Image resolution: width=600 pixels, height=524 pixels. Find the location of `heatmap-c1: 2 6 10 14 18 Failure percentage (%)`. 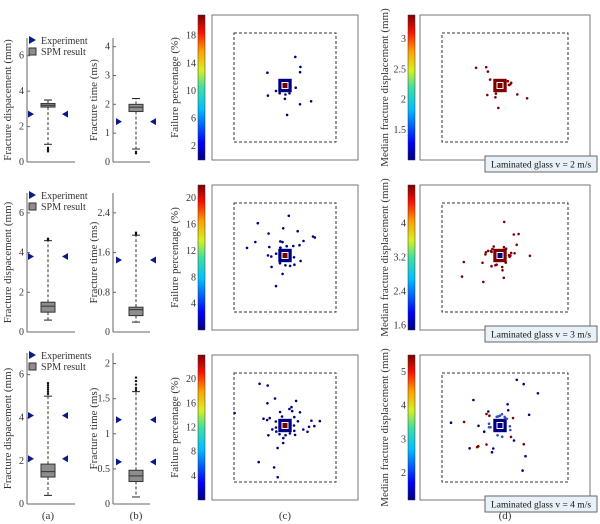

heatmap-c1: 2 6 10 14 18 Failure percentage (%) is located at coordinates (264, 87).